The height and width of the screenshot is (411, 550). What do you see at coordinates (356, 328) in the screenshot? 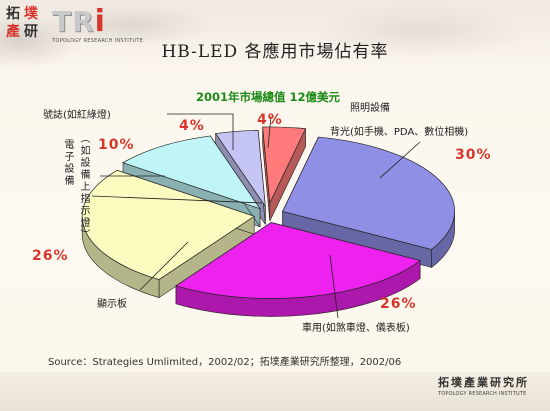
I see `label-automotive: 車用(如煞車燈、儀表板)` at bounding box center [356, 328].